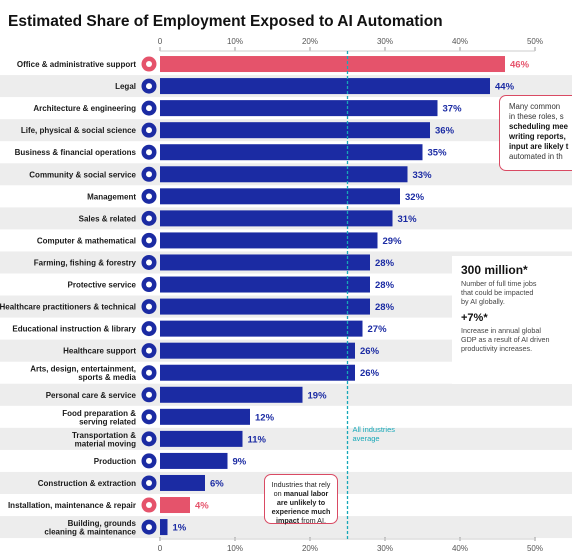 The width and height of the screenshot is (572, 554). What do you see at coordinates (107, 421) in the screenshot?
I see `category-label-line: serving related` at bounding box center [107, 421].